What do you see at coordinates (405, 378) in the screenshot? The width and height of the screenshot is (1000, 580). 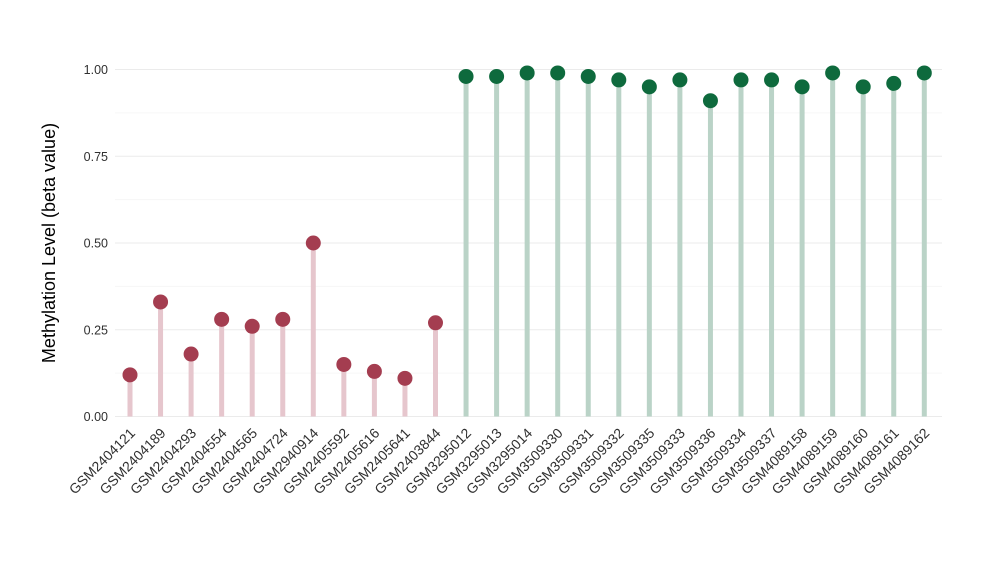 I see `data-point-GSM2405641` at bounding box center [405, 378].